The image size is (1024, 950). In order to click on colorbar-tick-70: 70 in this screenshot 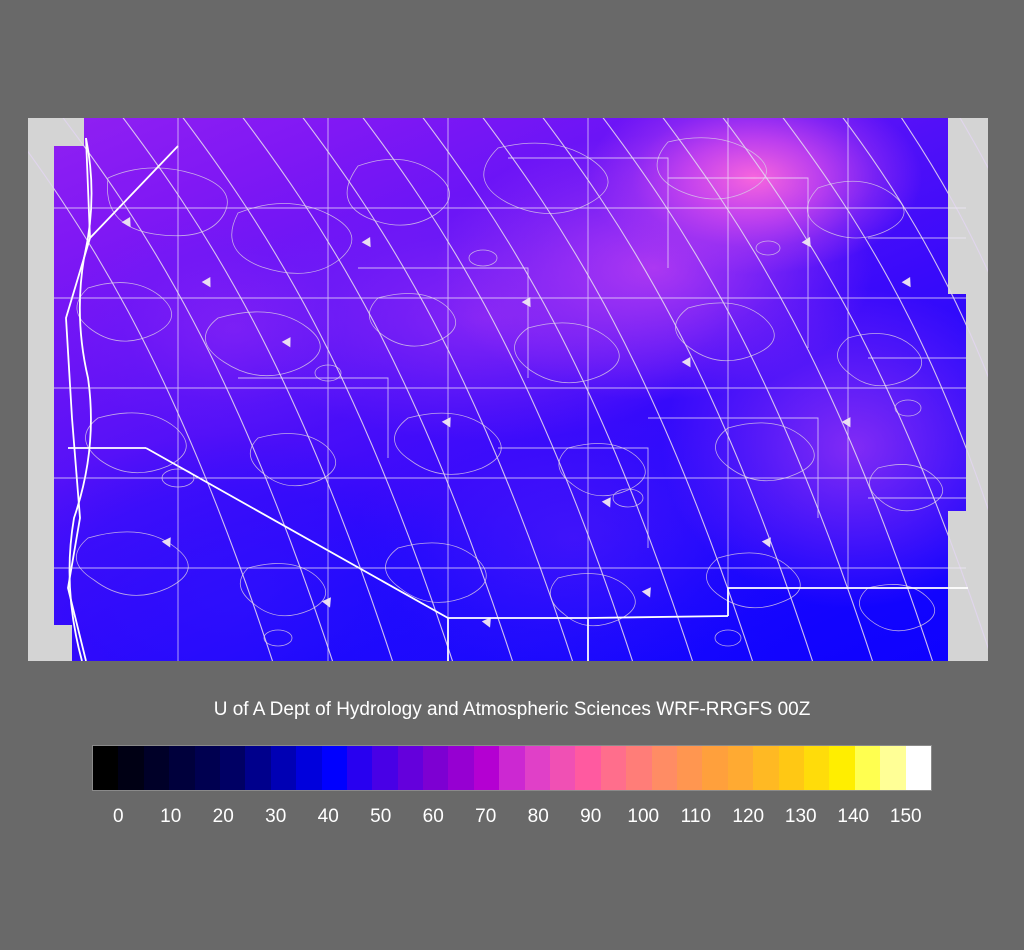, I will do `click(486, 816)`.